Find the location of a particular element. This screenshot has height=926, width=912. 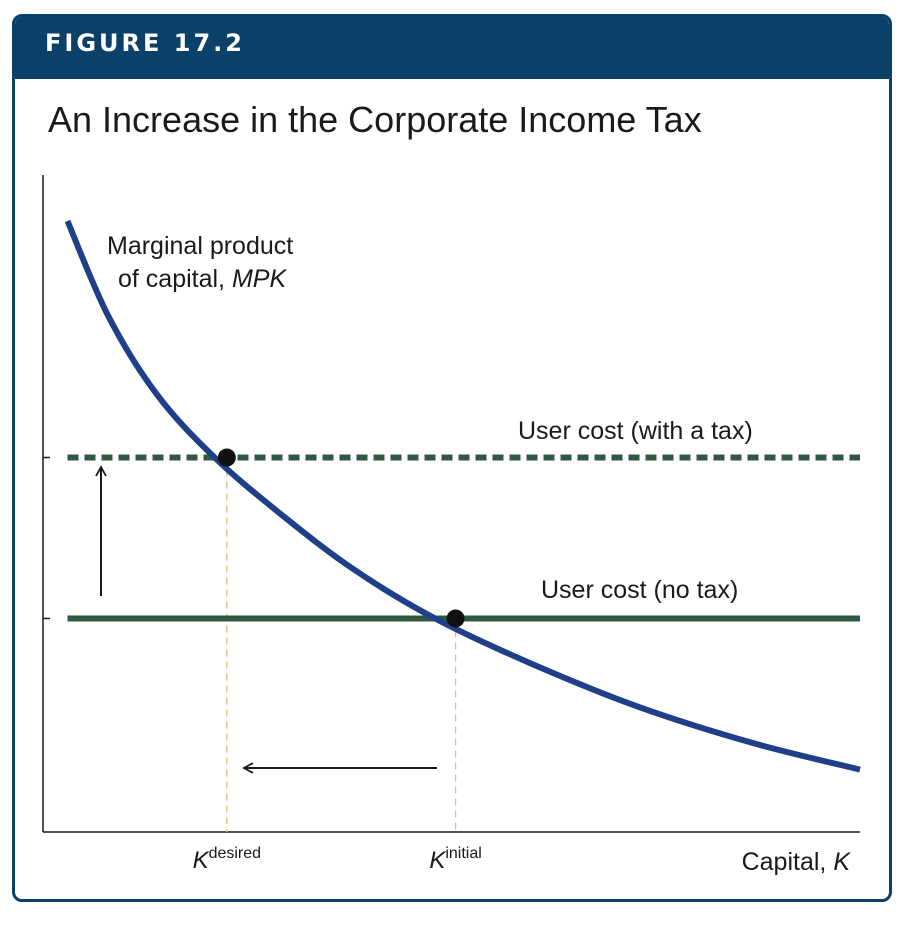

mpk-label-line1: Marginal product is located at coordinates (200, 246).